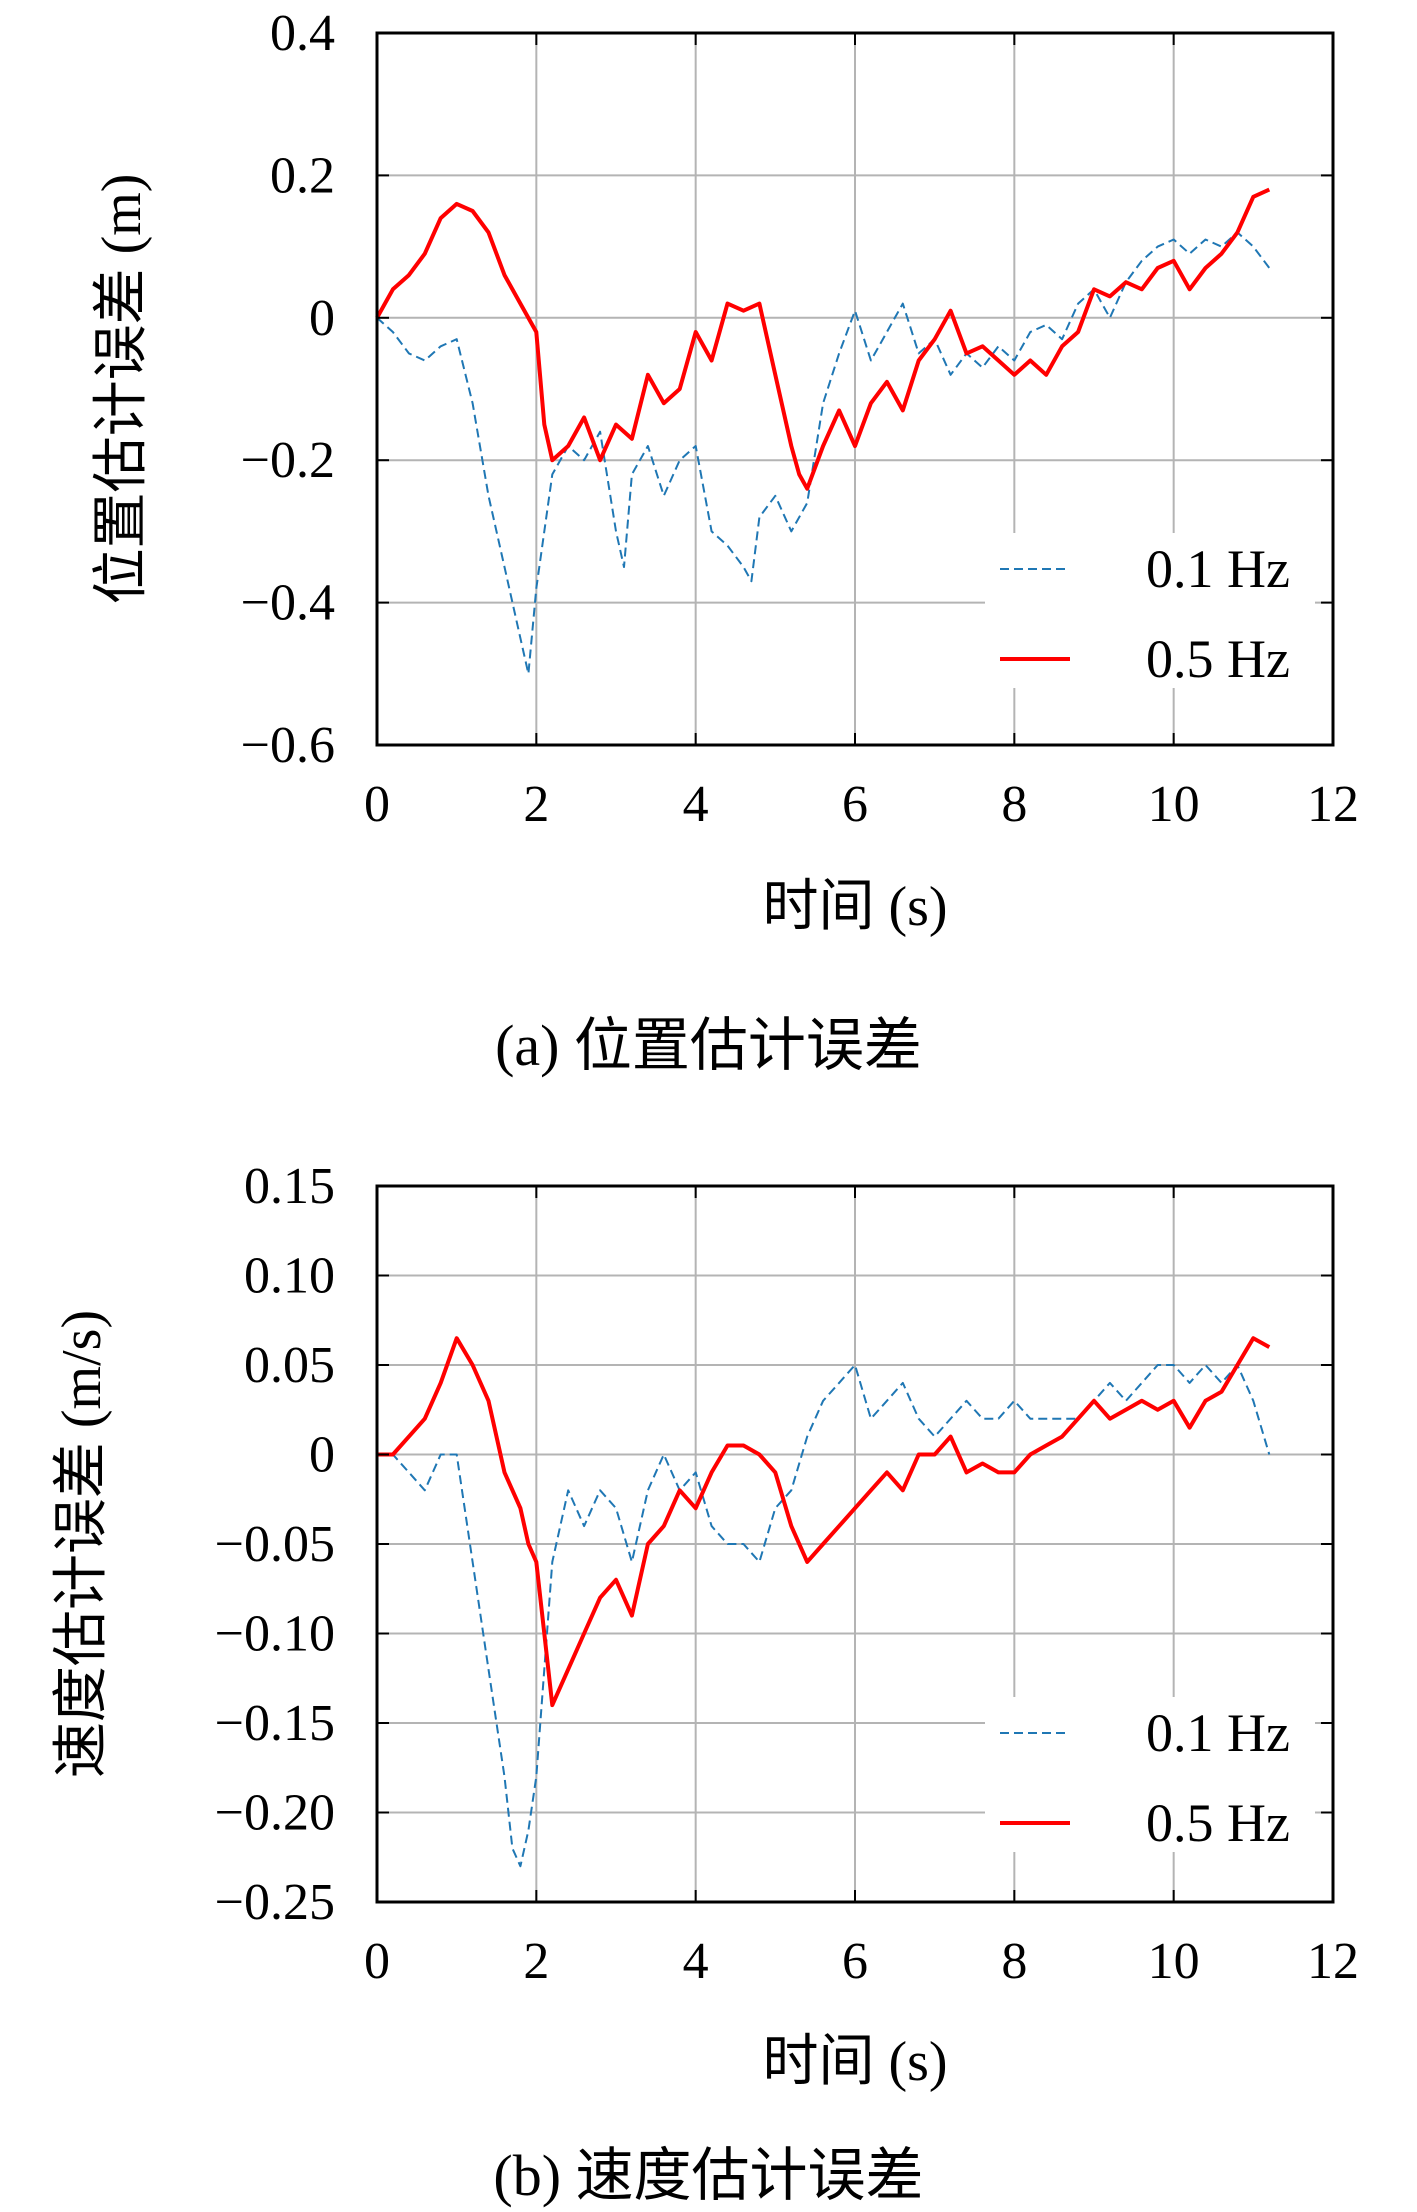  What do you see at coordinates (275, 1634) in the screenshot?
I see `y-tick-label: −0.10` at bounding box center [275, 1634].